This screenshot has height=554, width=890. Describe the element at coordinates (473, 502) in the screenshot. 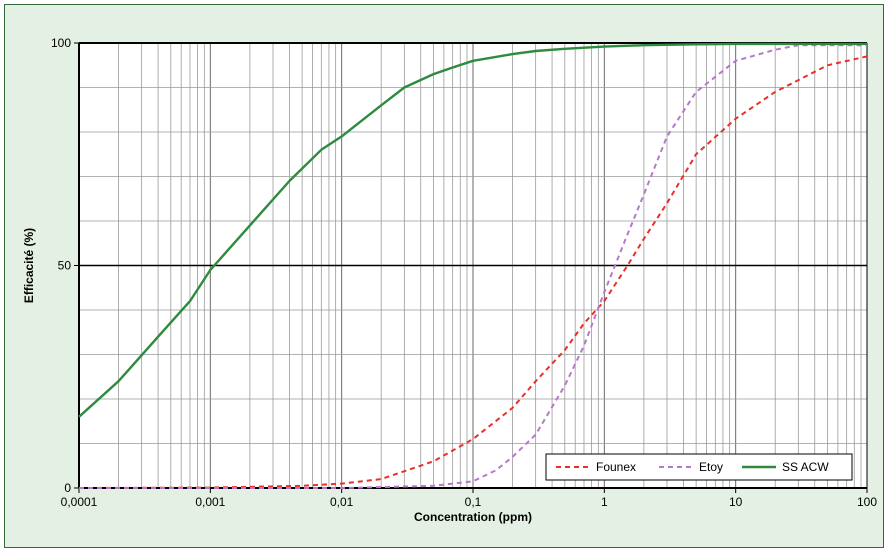

I see `x-tick-label: 0,1` at that location.